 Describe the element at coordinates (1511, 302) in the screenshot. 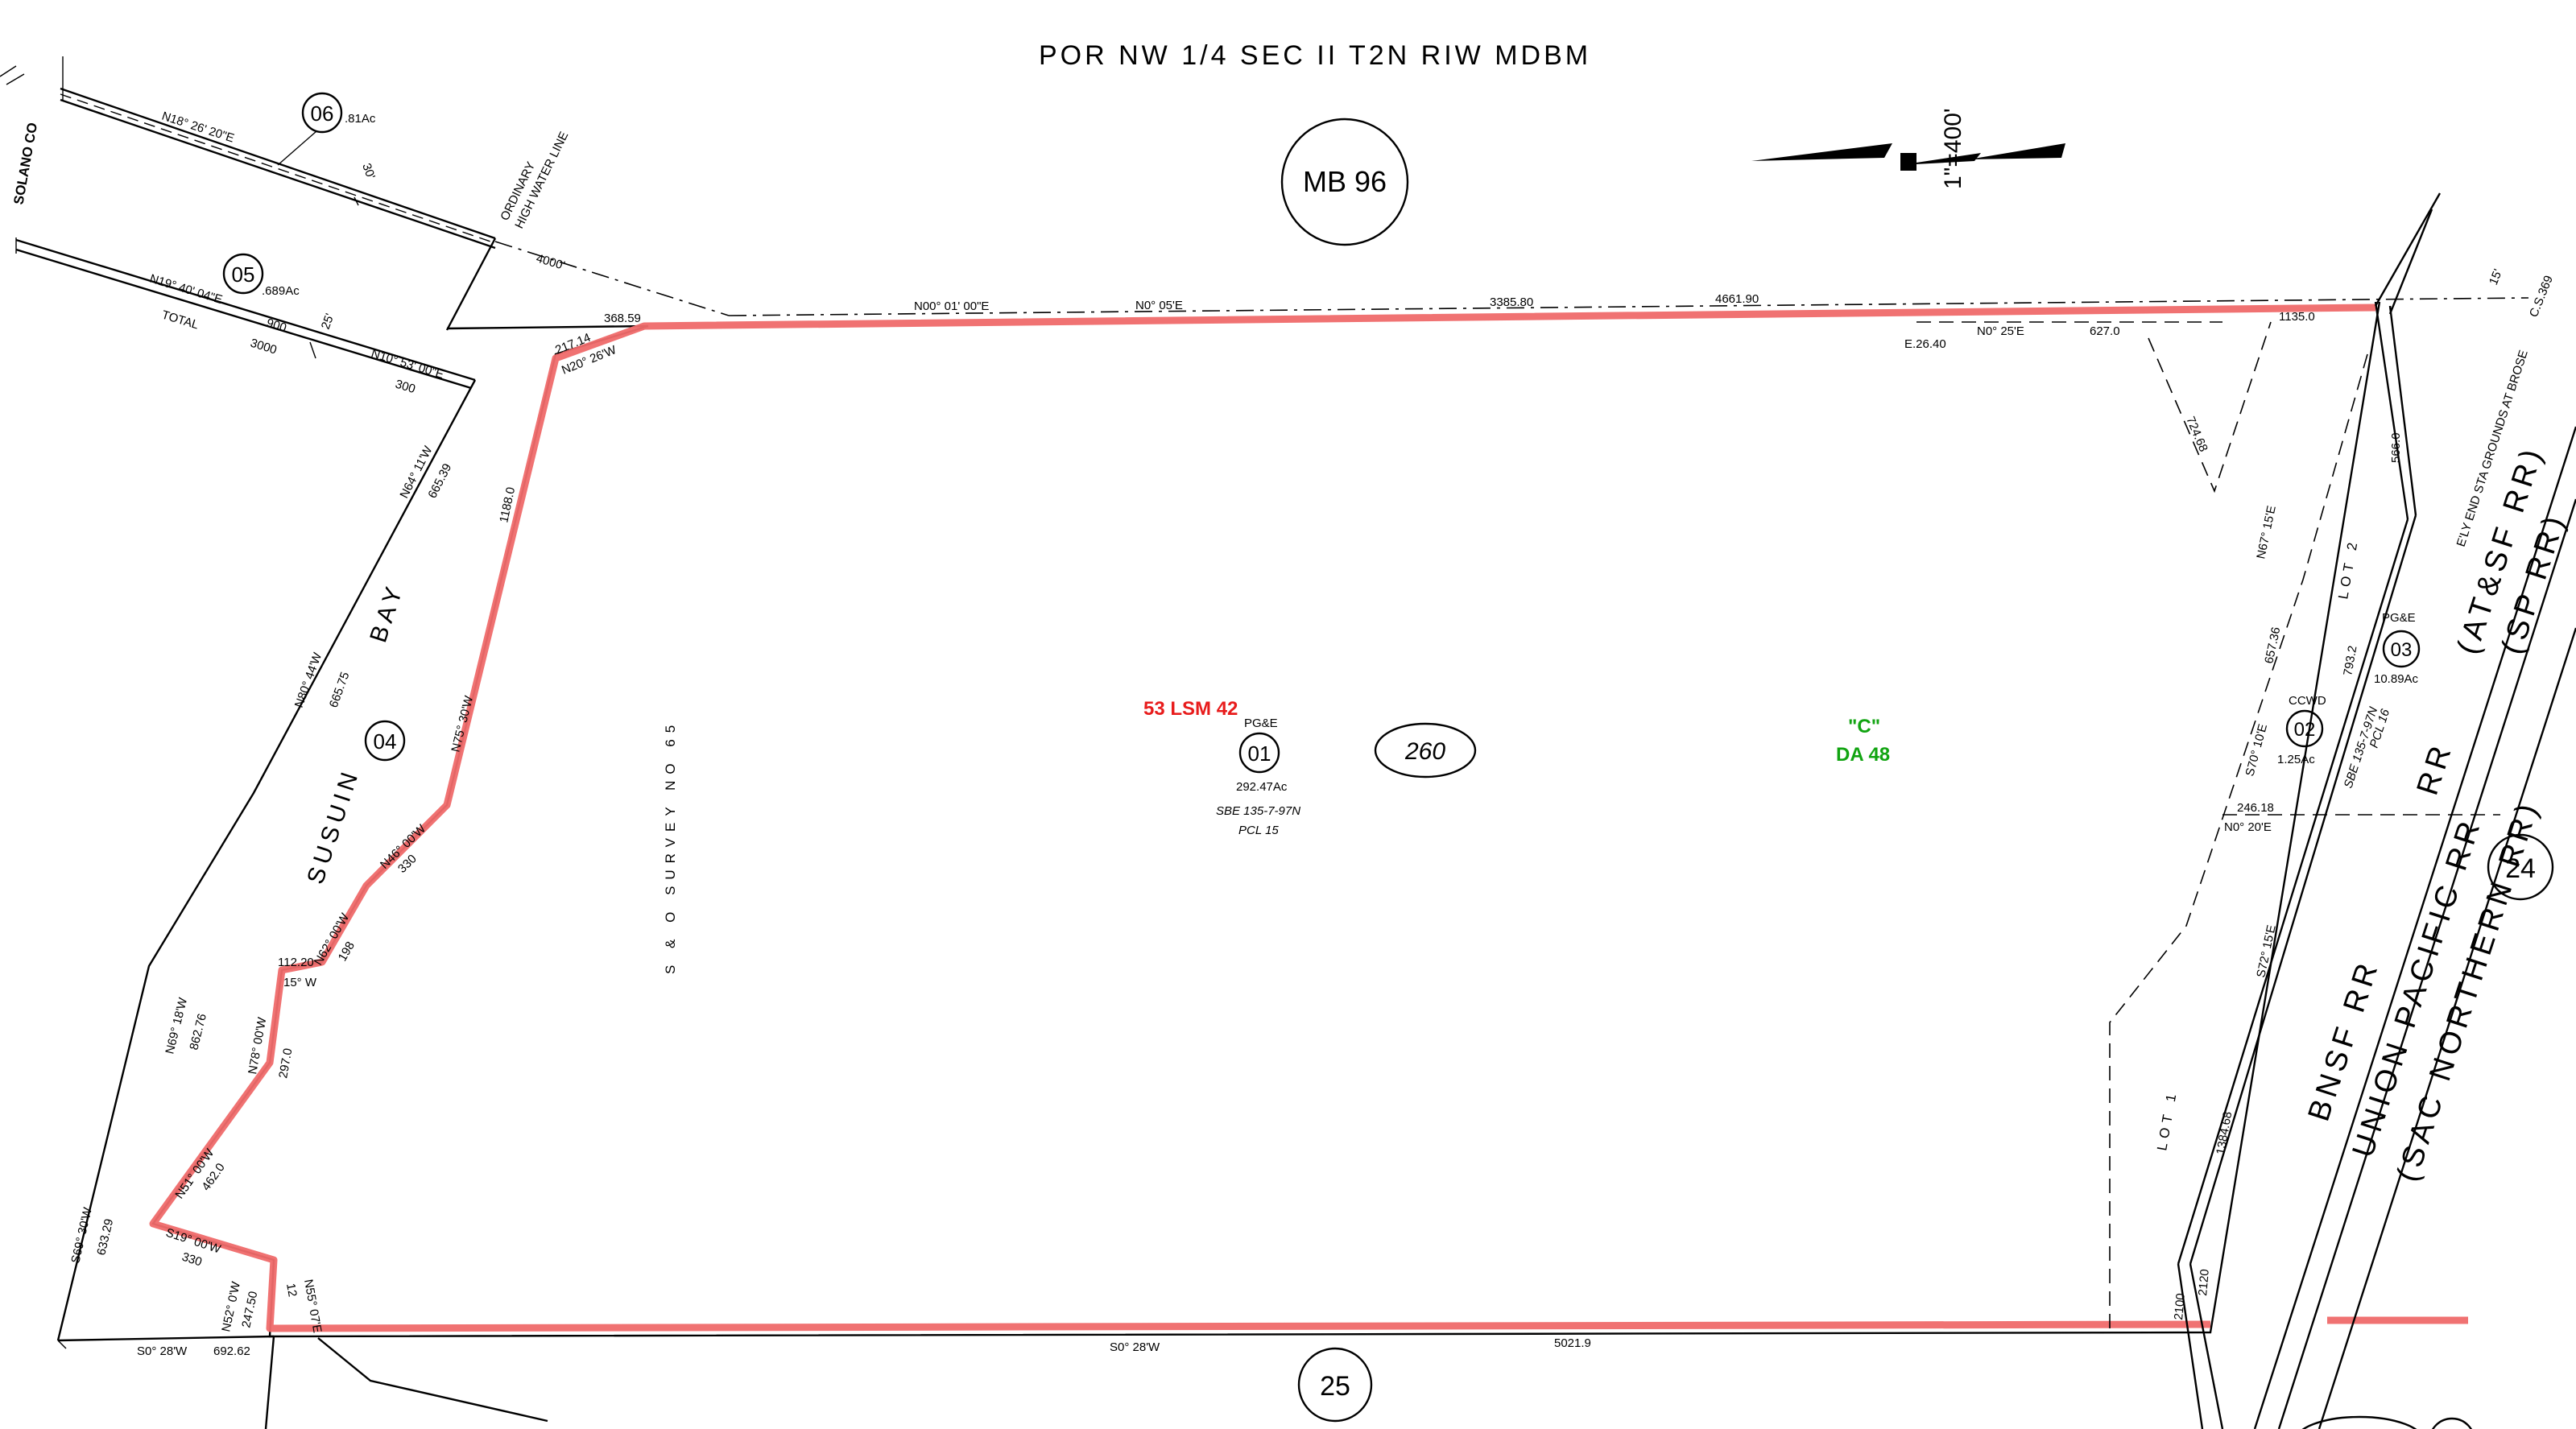

I see `measure-top-3385: 3385.80` at that location.